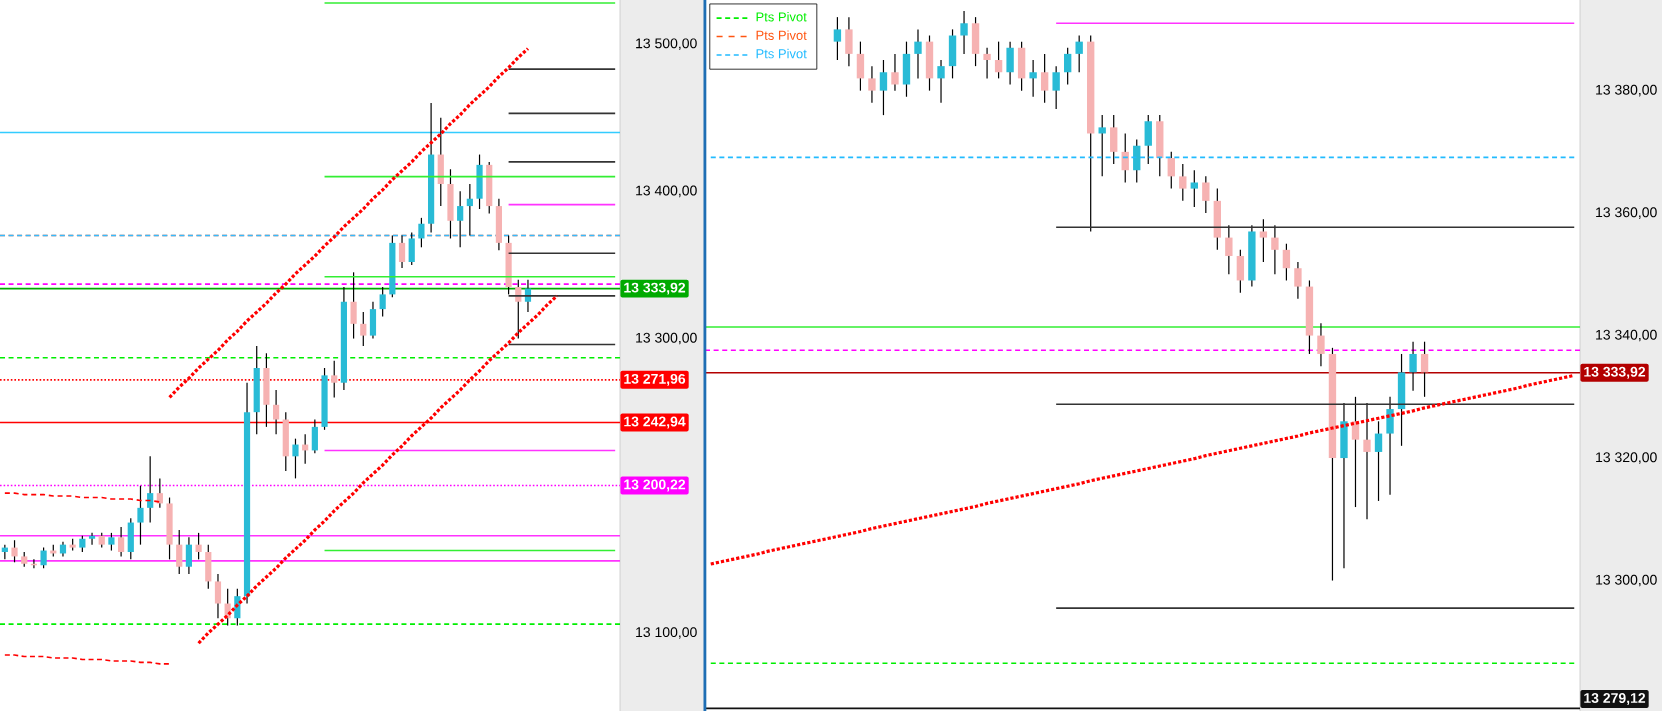  Describe the element at coordinates (655, 422) in the screenshot. I see `ref-line-label: 13 242,94` at that location.